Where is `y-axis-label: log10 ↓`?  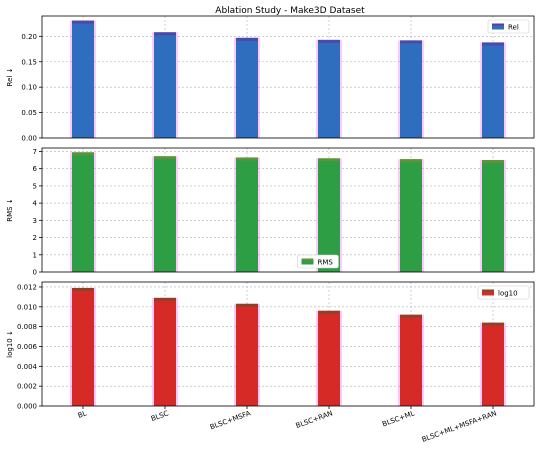
y-axis-label: log10 ↓ is located at coordinates (10, 344).